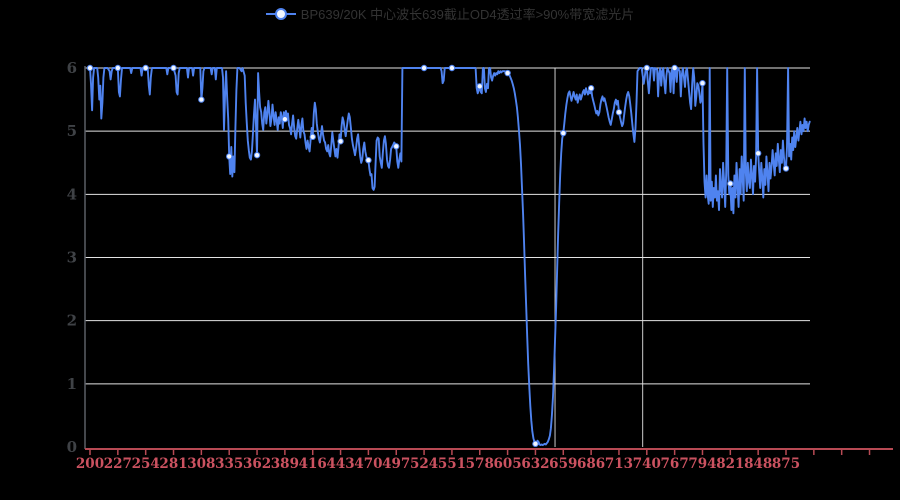 This screenshot has height=500, width=900. Describe the element at coordinates (285, 464) in the screenshot. I see `x-axis-label: 389` at that location.